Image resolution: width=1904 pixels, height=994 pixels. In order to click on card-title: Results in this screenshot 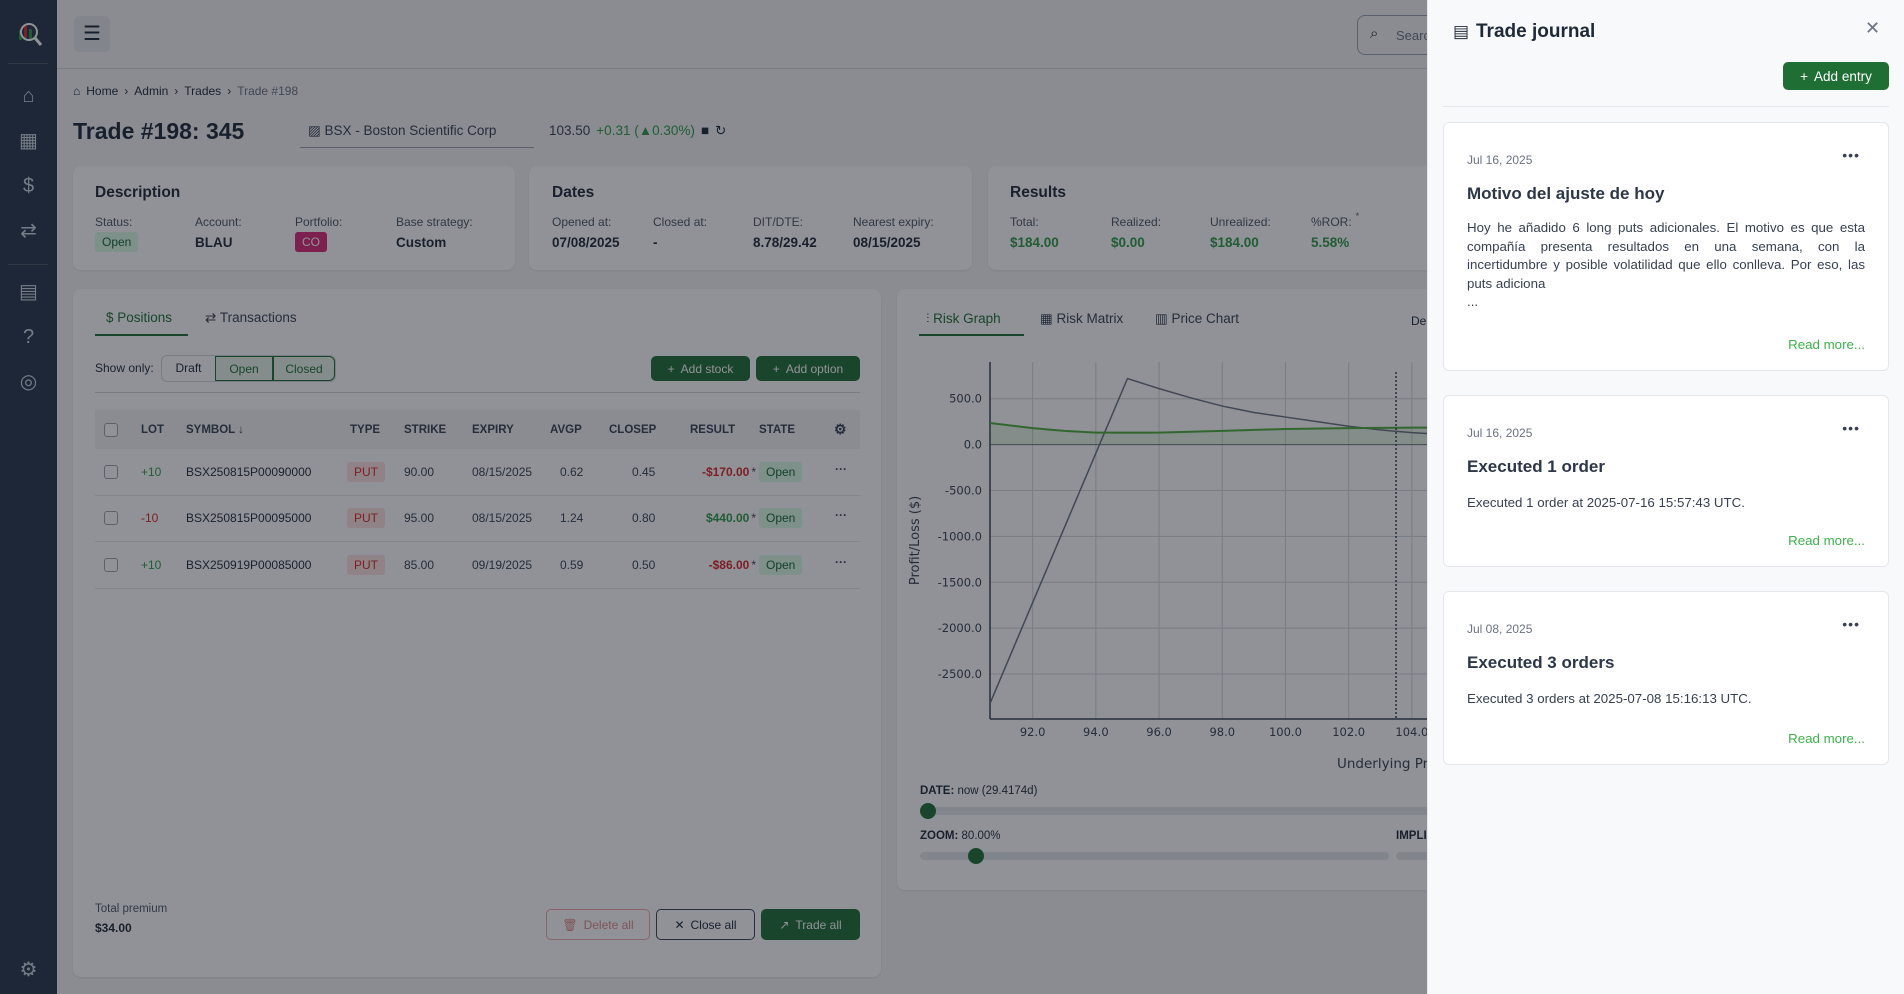, I will do `click(1038, 192)`.